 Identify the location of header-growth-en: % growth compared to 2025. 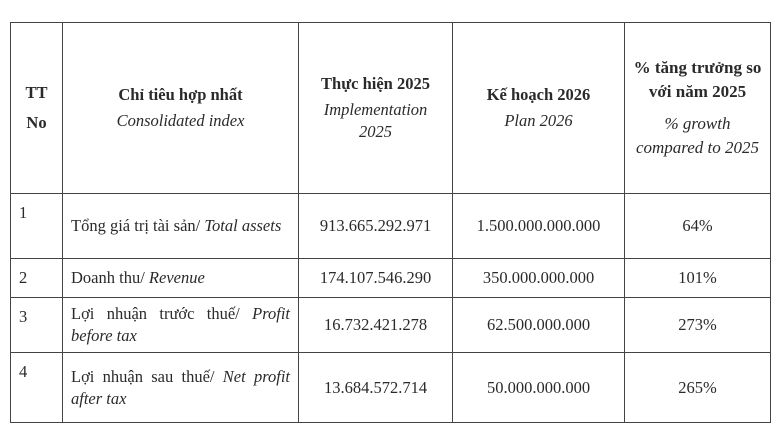
(697, 135).